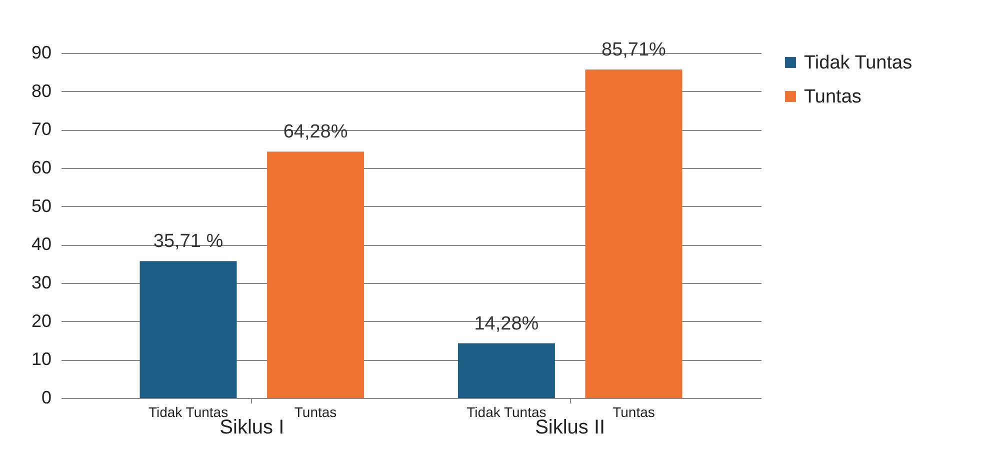  What do you see at coordinates (41, 320) in the screenshot?
I see `y-tick-label: 20` at bounding box center [41, 320].